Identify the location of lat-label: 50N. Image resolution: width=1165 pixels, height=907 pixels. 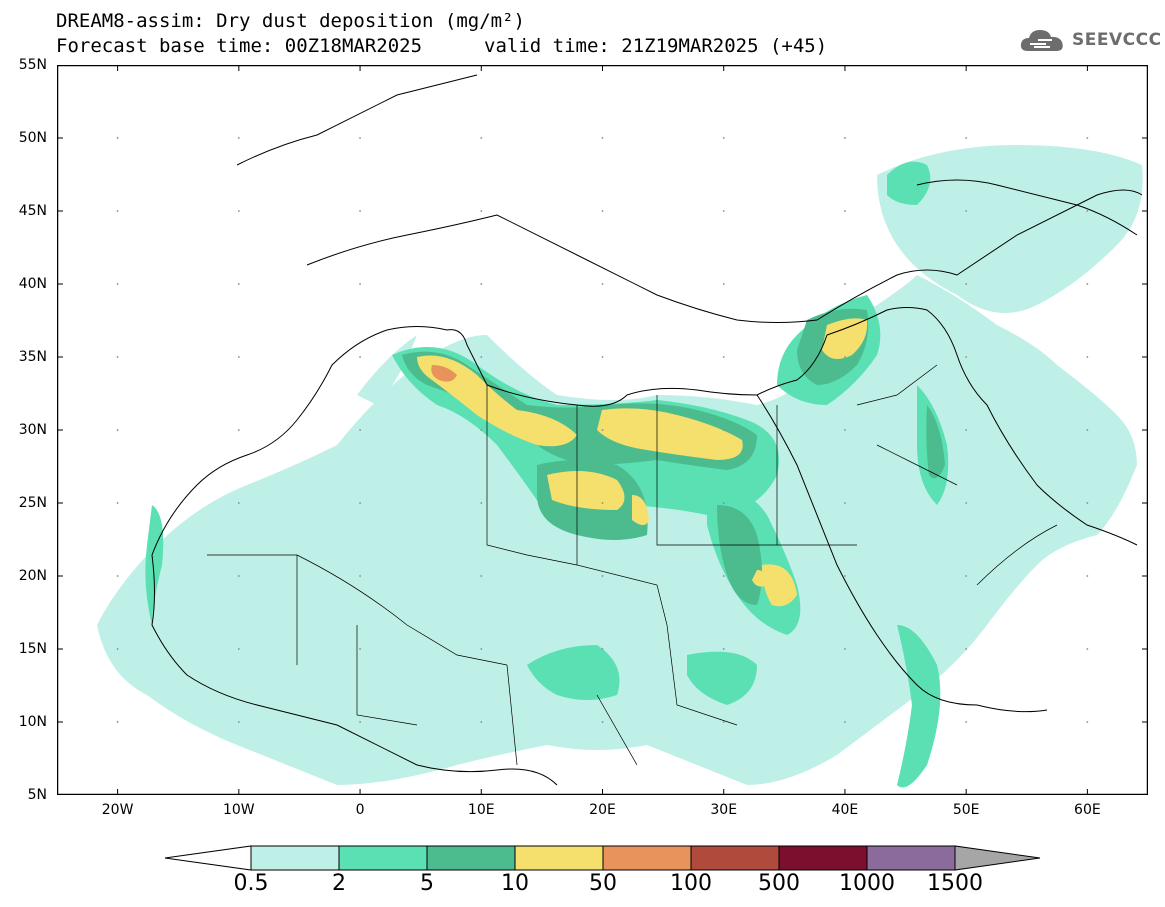
(32, 138).